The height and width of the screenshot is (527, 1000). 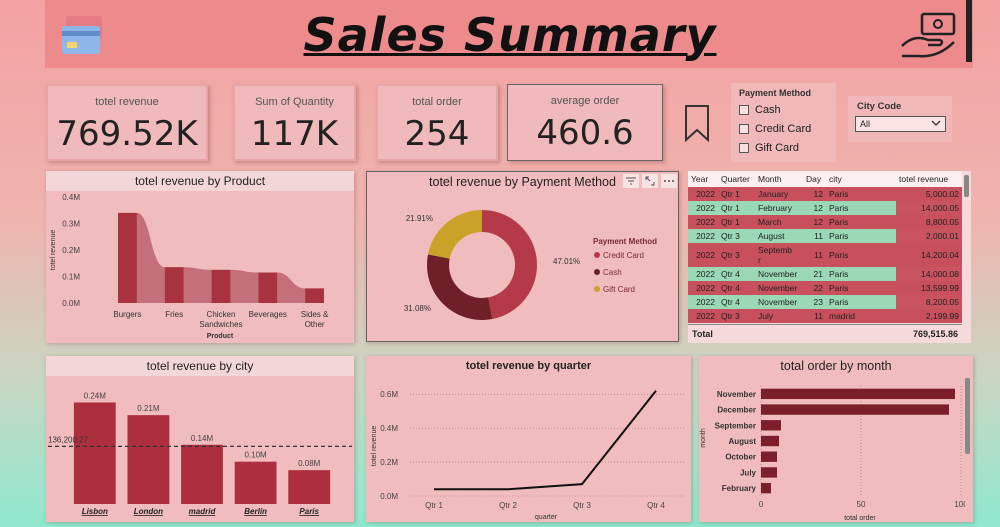 What do you see at coordinates (740, 457) in the screenshot?
I see `y-tick-label: October` at bounding box center [740, 457].